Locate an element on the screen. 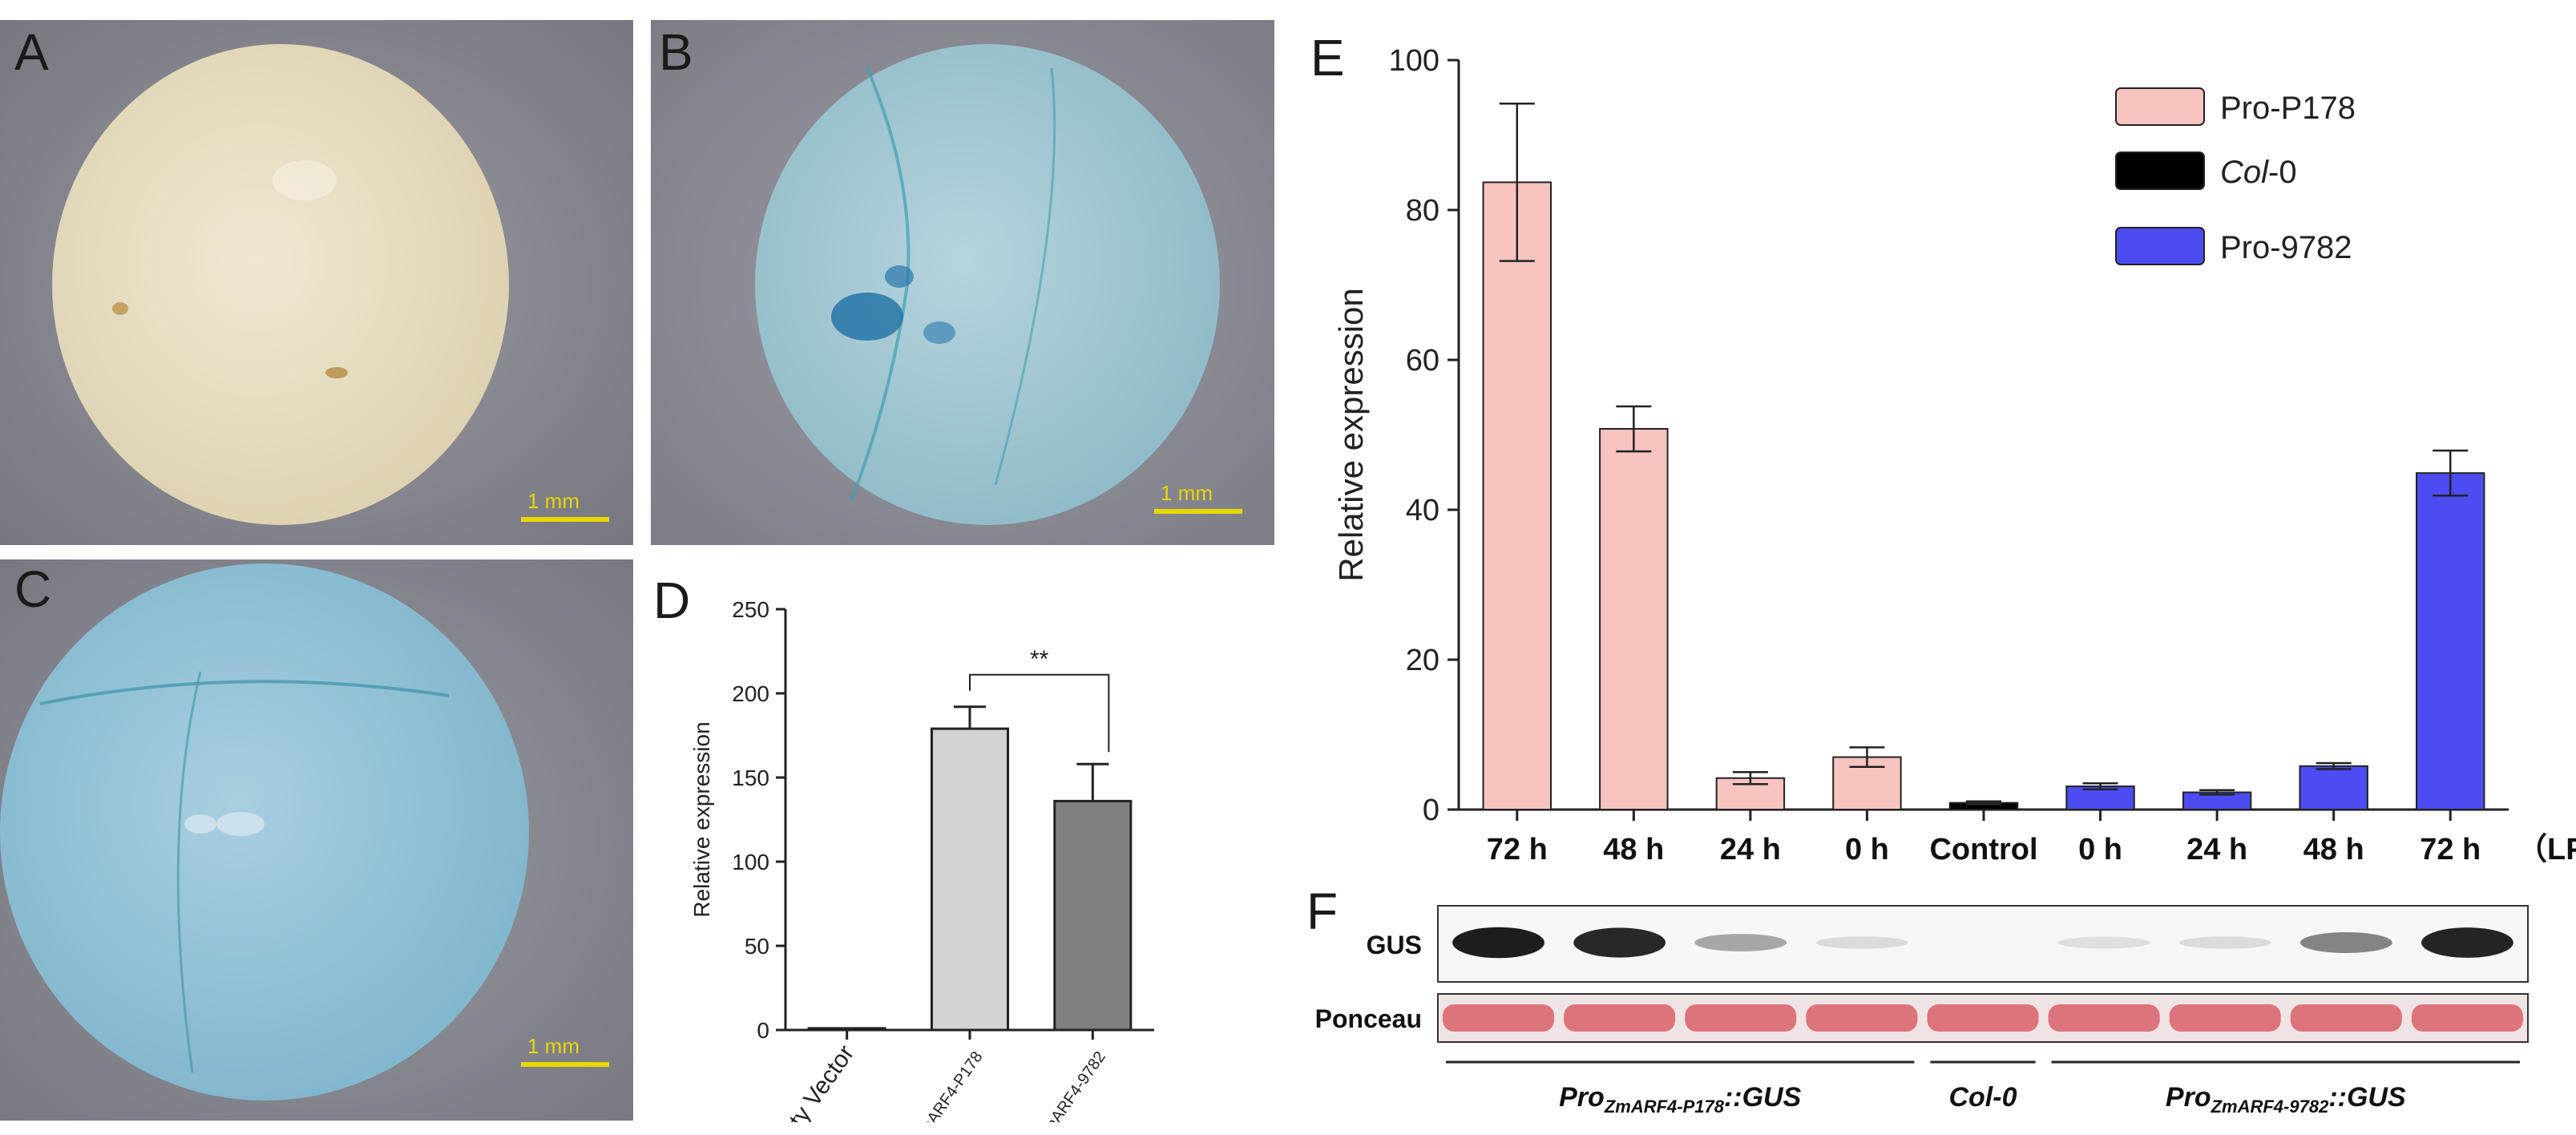  blot-row-label: Ponceau is located at coordinates (1368, 1019).